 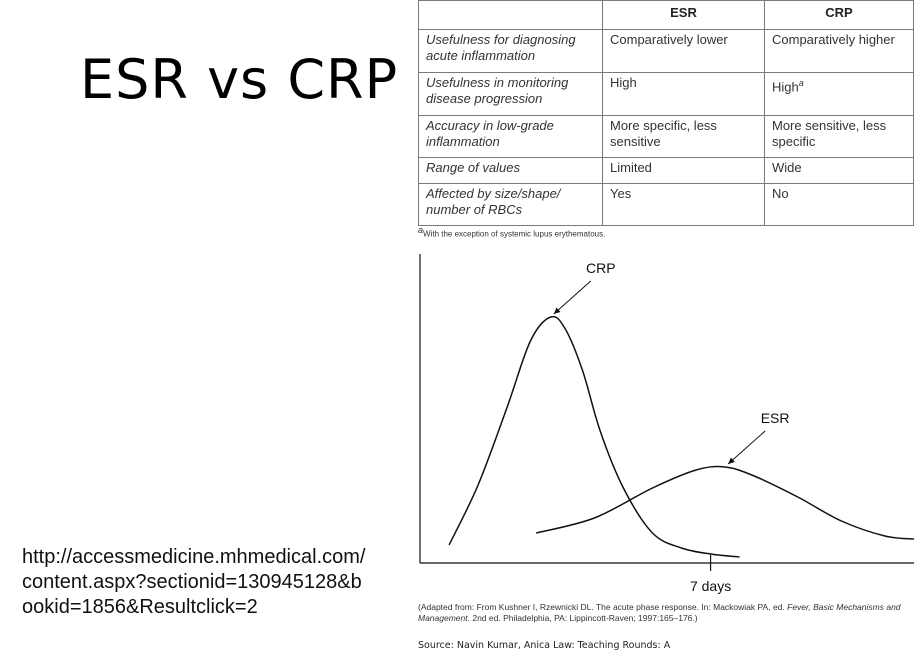 I want to click on header-empty-cell, so click(x=510, y=15).